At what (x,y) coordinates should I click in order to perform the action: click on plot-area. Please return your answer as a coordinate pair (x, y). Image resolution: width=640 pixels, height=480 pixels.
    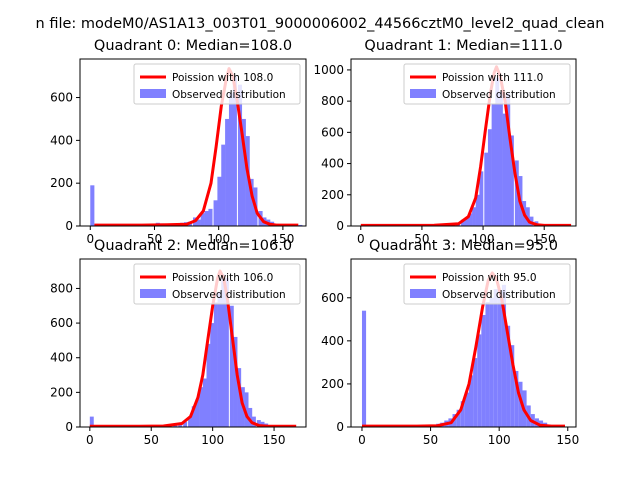
    Looking at the image, I should click on (463, 349).